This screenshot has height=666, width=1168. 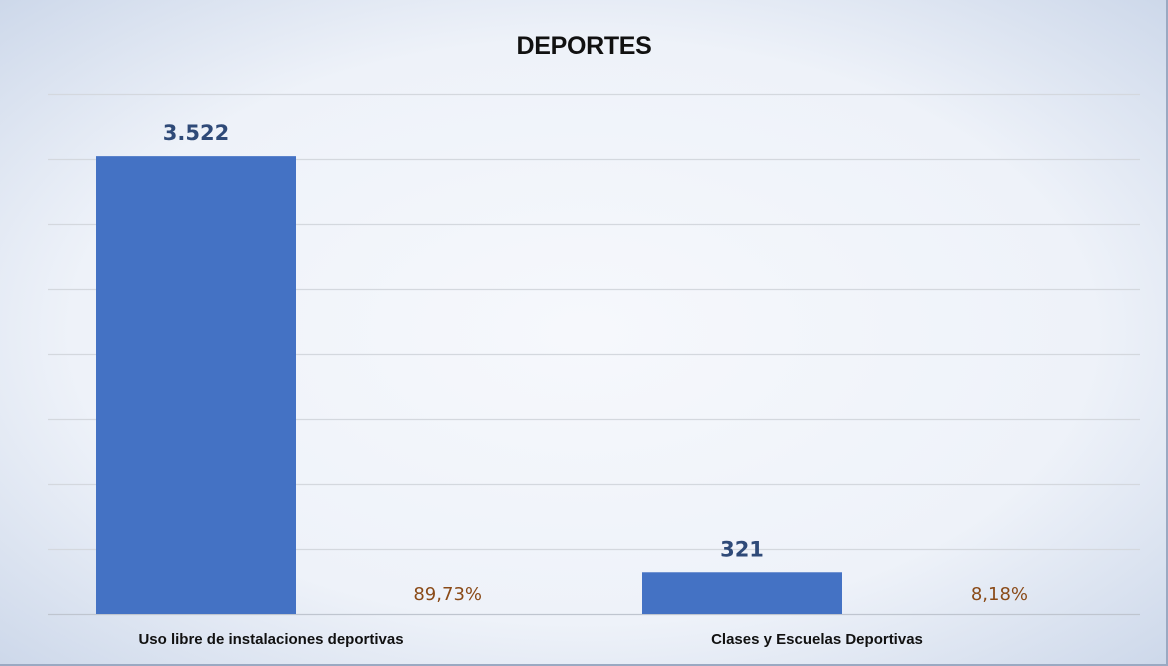 I want to click on percent-label: 89,73%, so click(x=447, y=594).